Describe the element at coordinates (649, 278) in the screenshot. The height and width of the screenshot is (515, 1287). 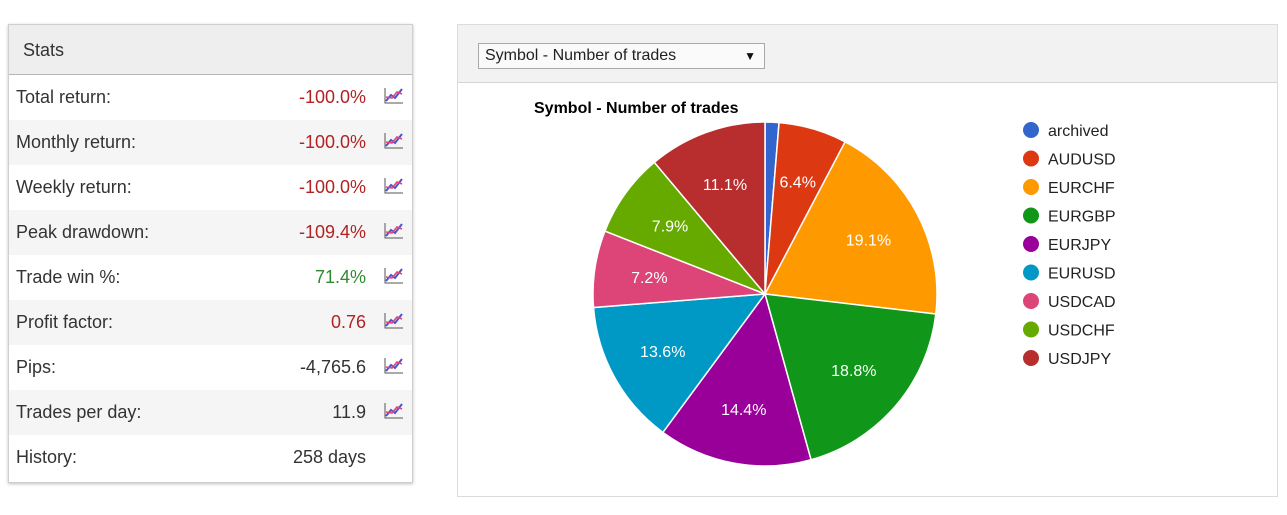
I see `pie-slice-label: 7.2%` at that location.